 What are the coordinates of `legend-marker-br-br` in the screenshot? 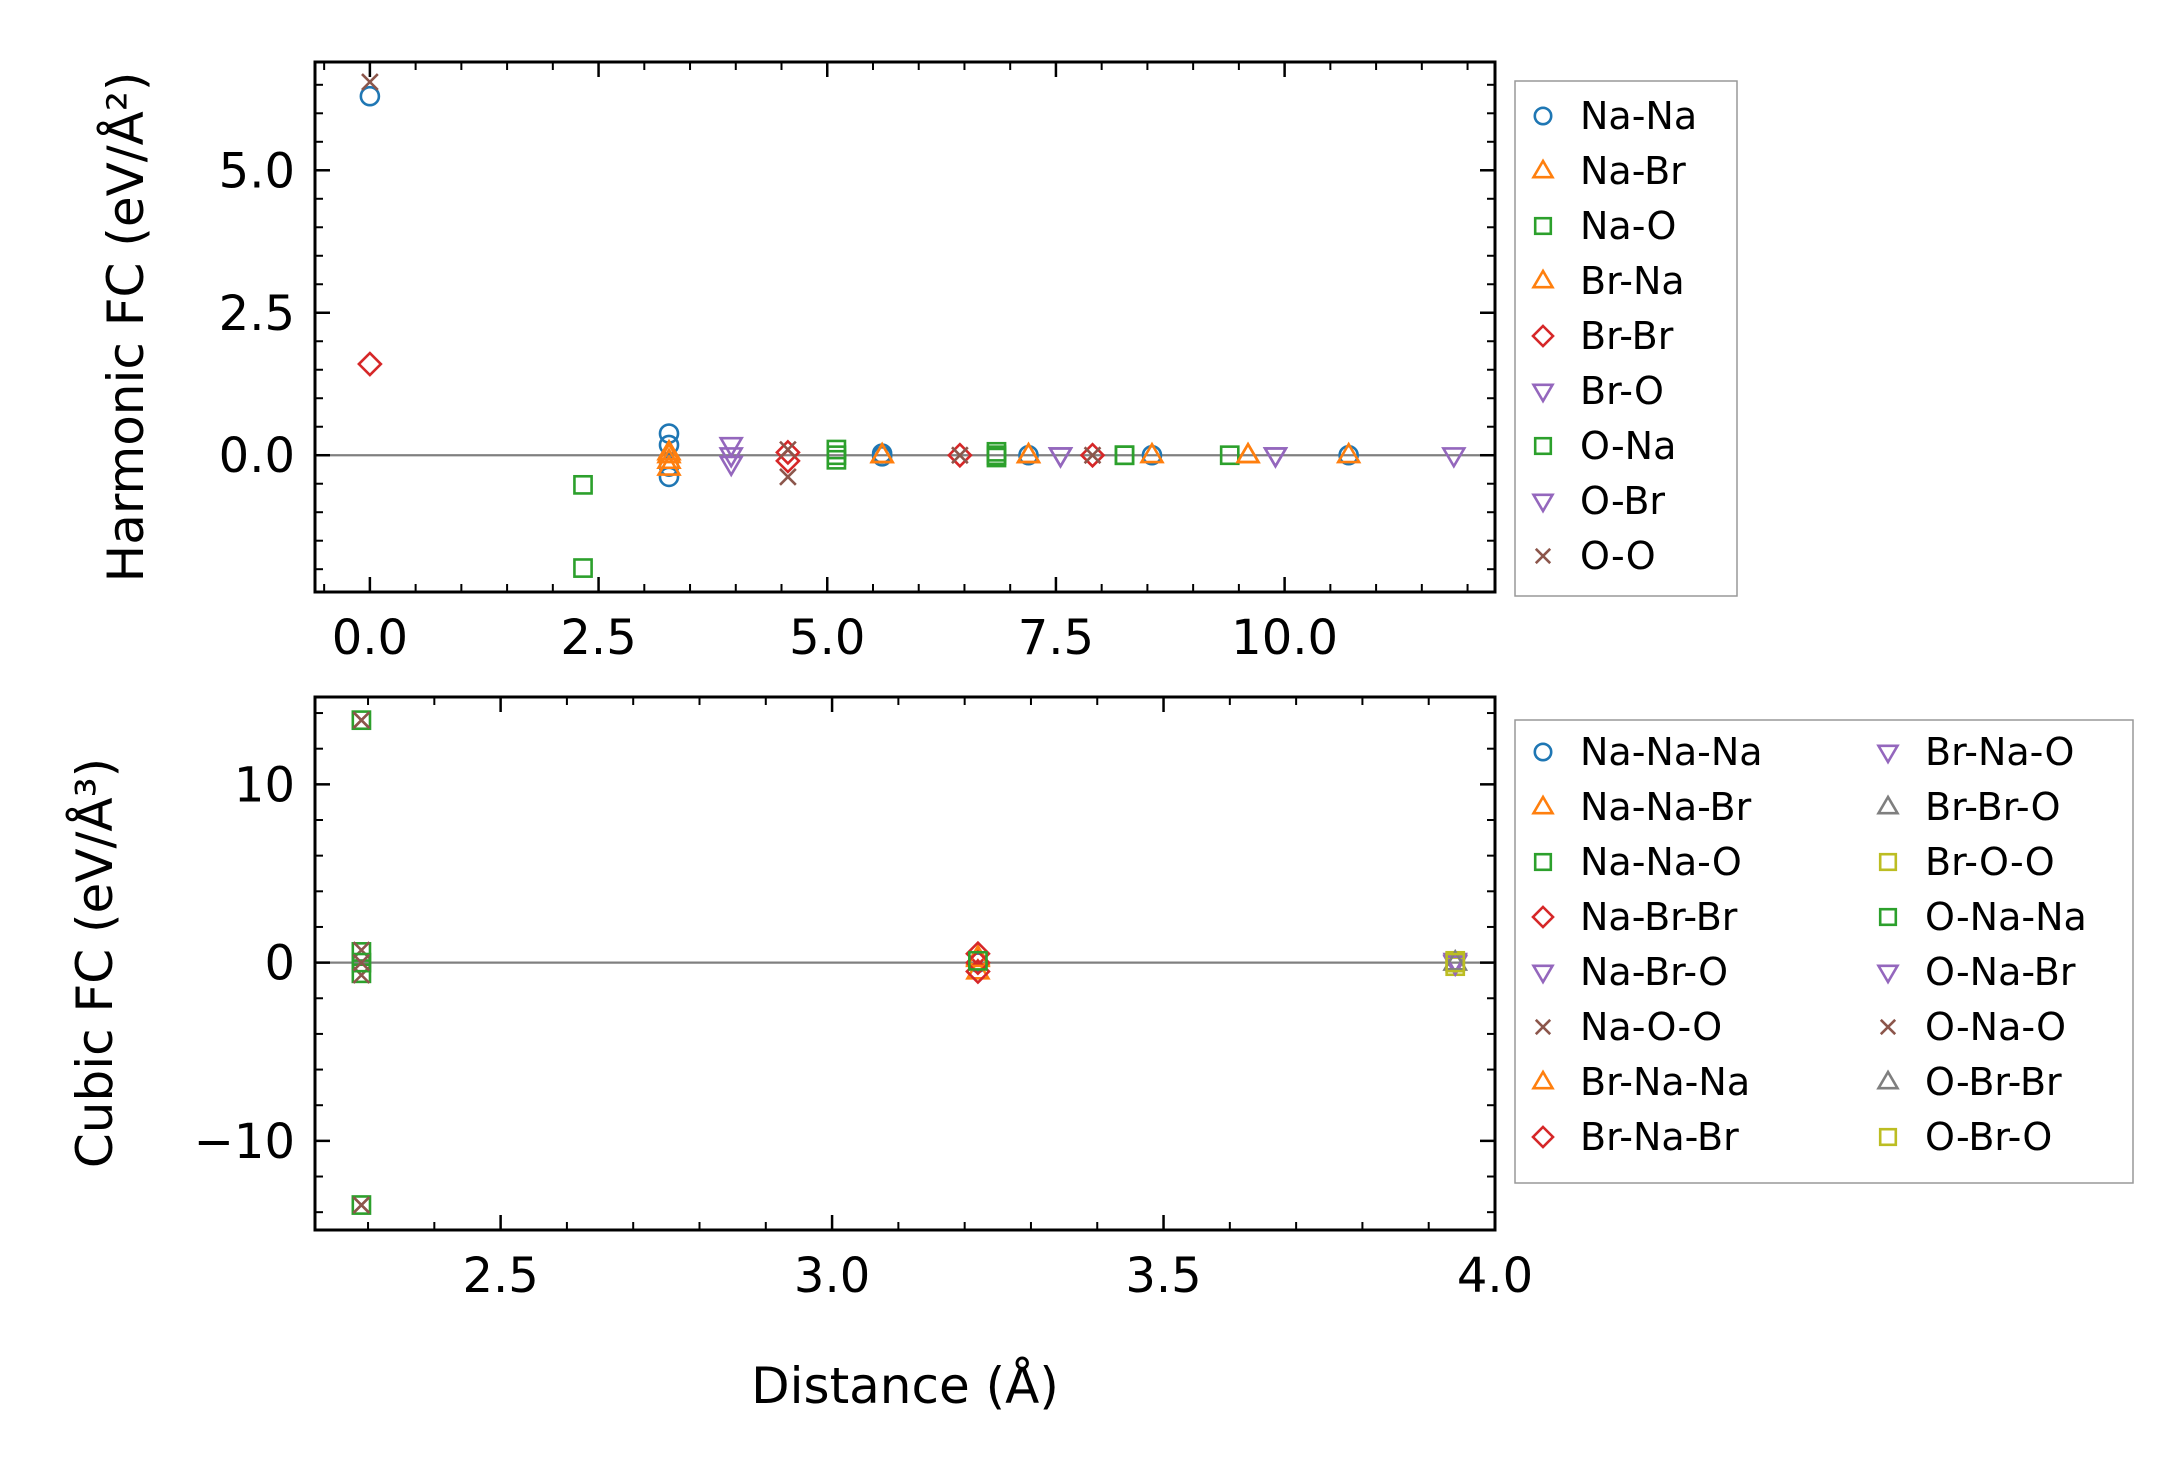 It's located at (1543, 336).